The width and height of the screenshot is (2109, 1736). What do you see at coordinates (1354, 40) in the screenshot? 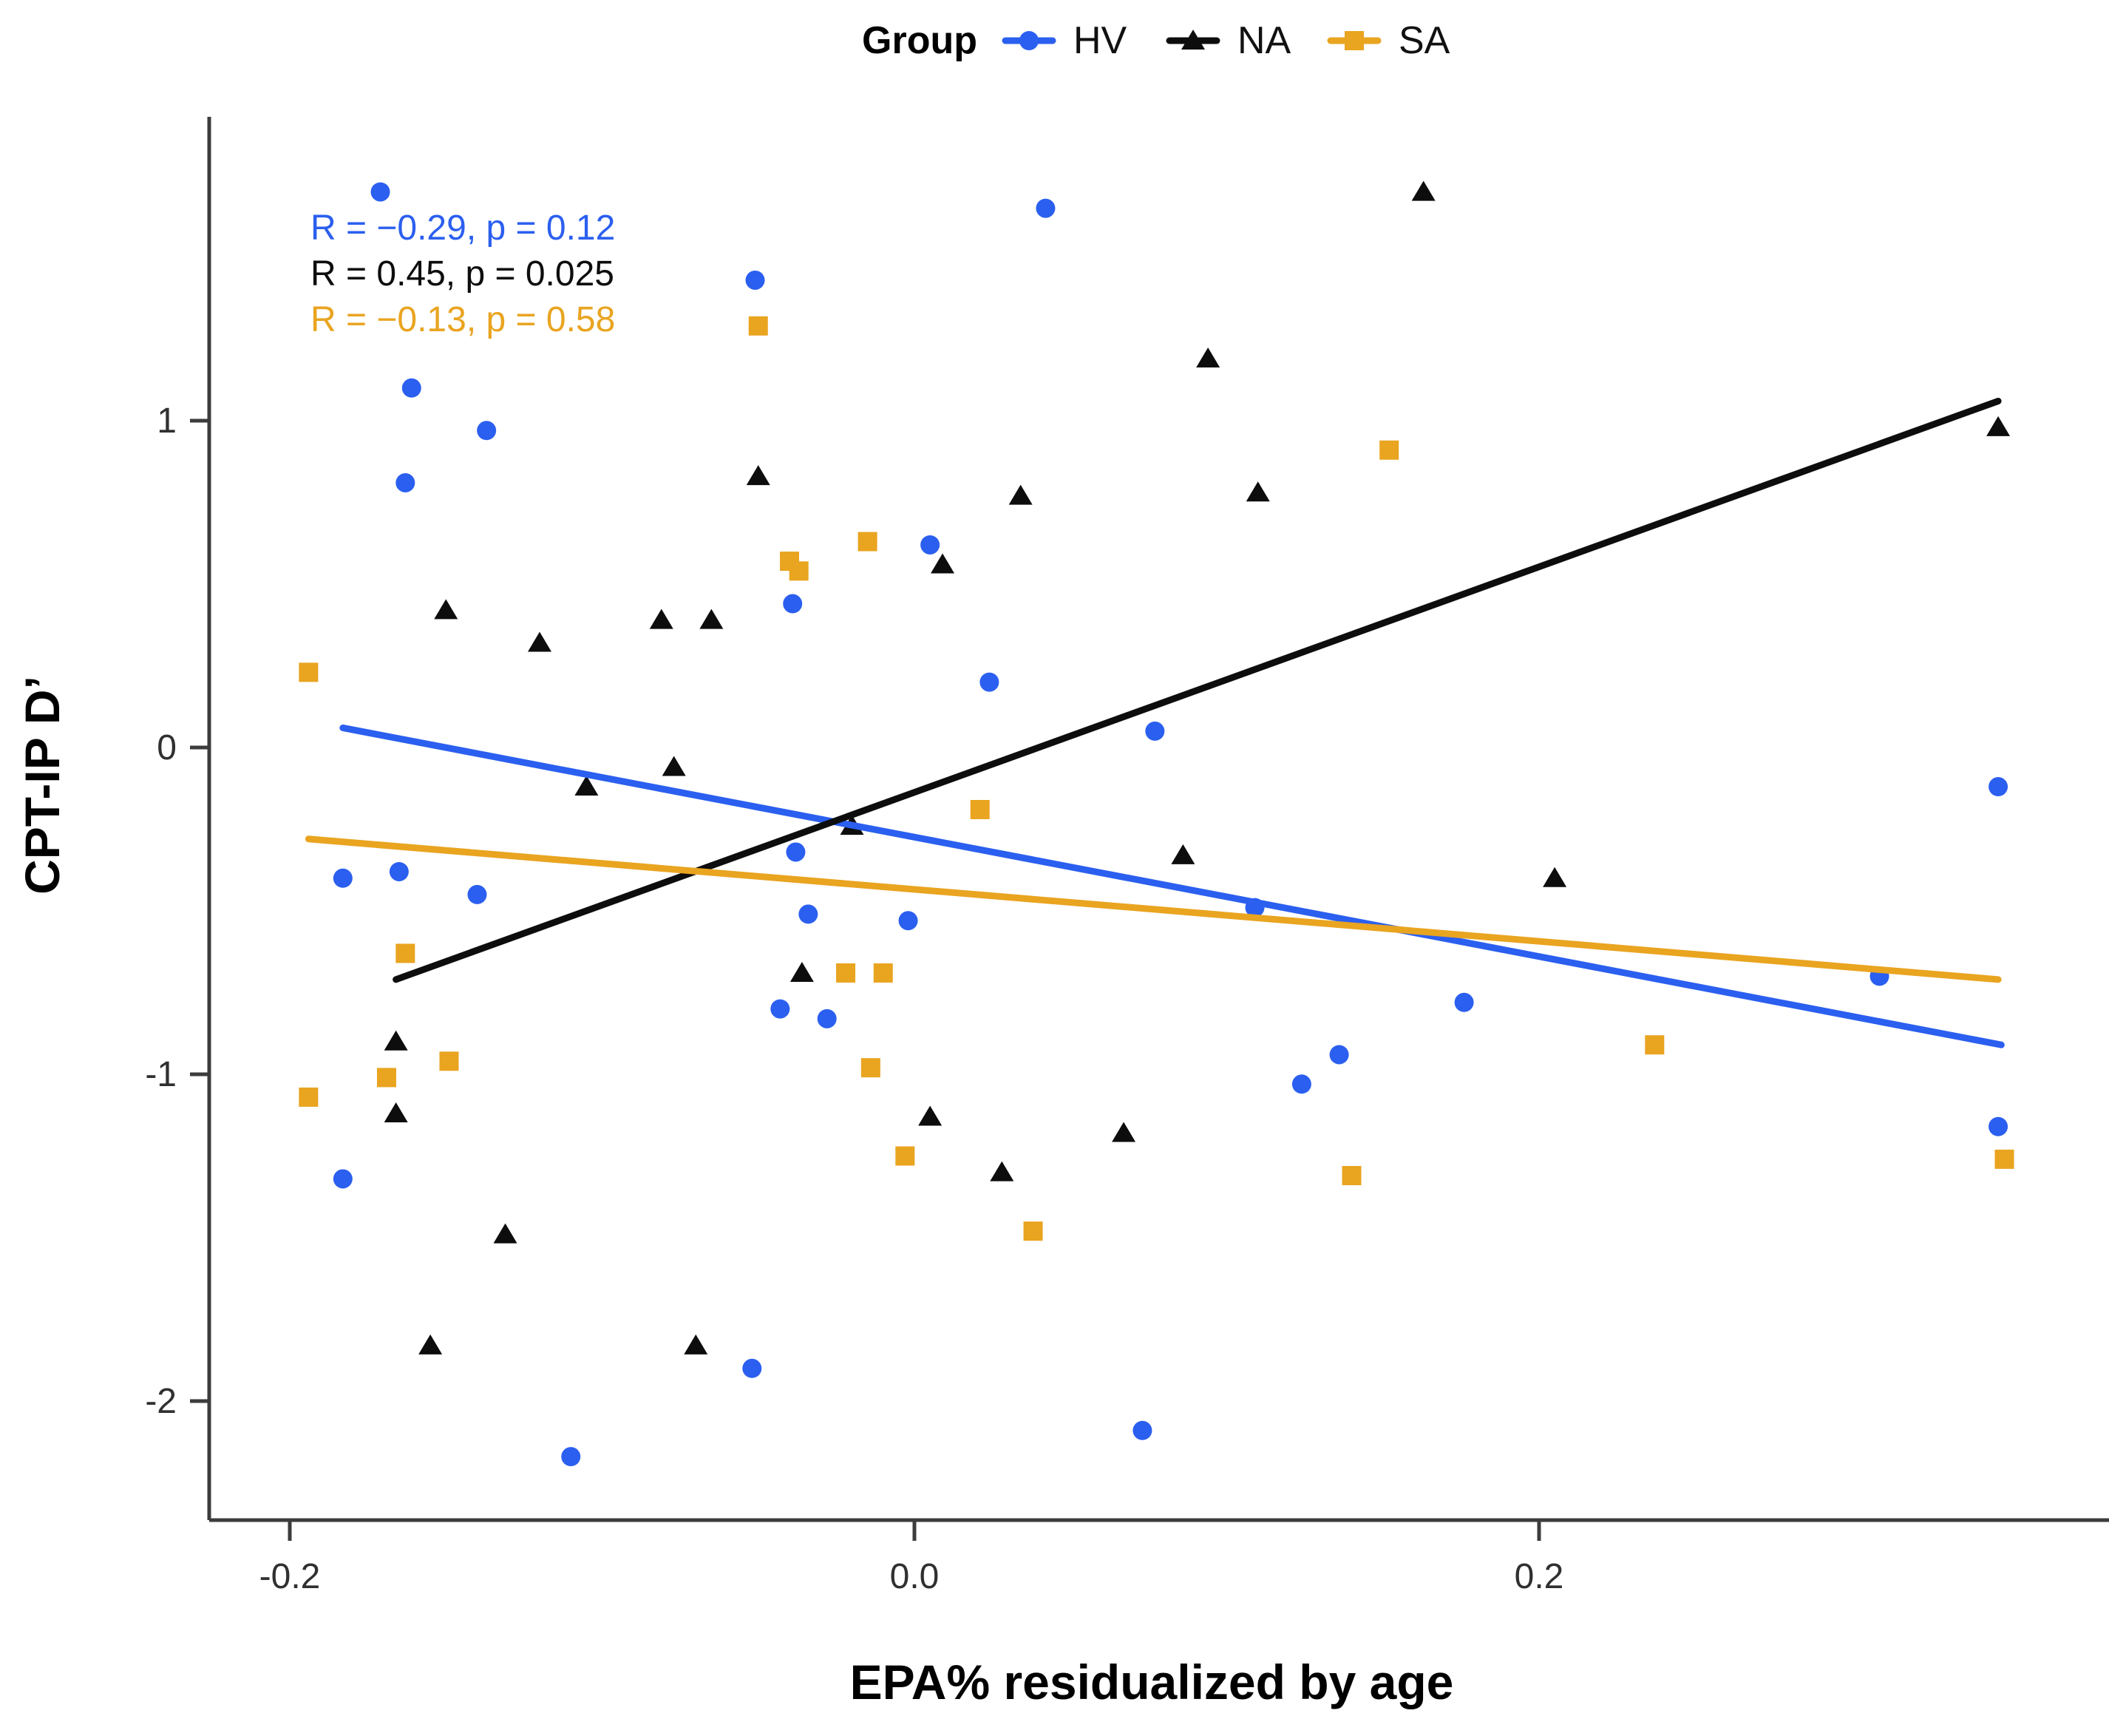
I see `legend-key-square-icon` at bounding box center [1354, 40].